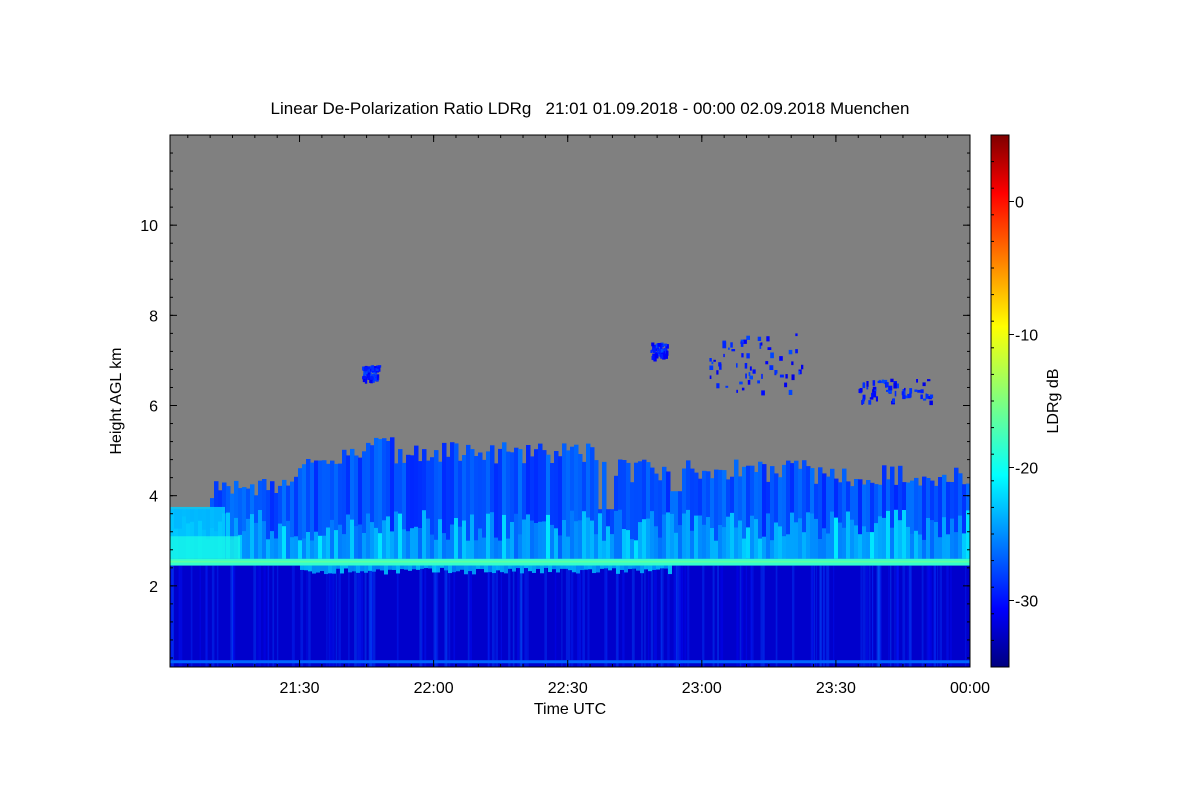 Image resolution: width=1200 pixels, height=800 pixels. What do you see at coordinates (153, 587) in the screenshot?
I see `y-tick-label: 2` at bounding box center [153, 587].